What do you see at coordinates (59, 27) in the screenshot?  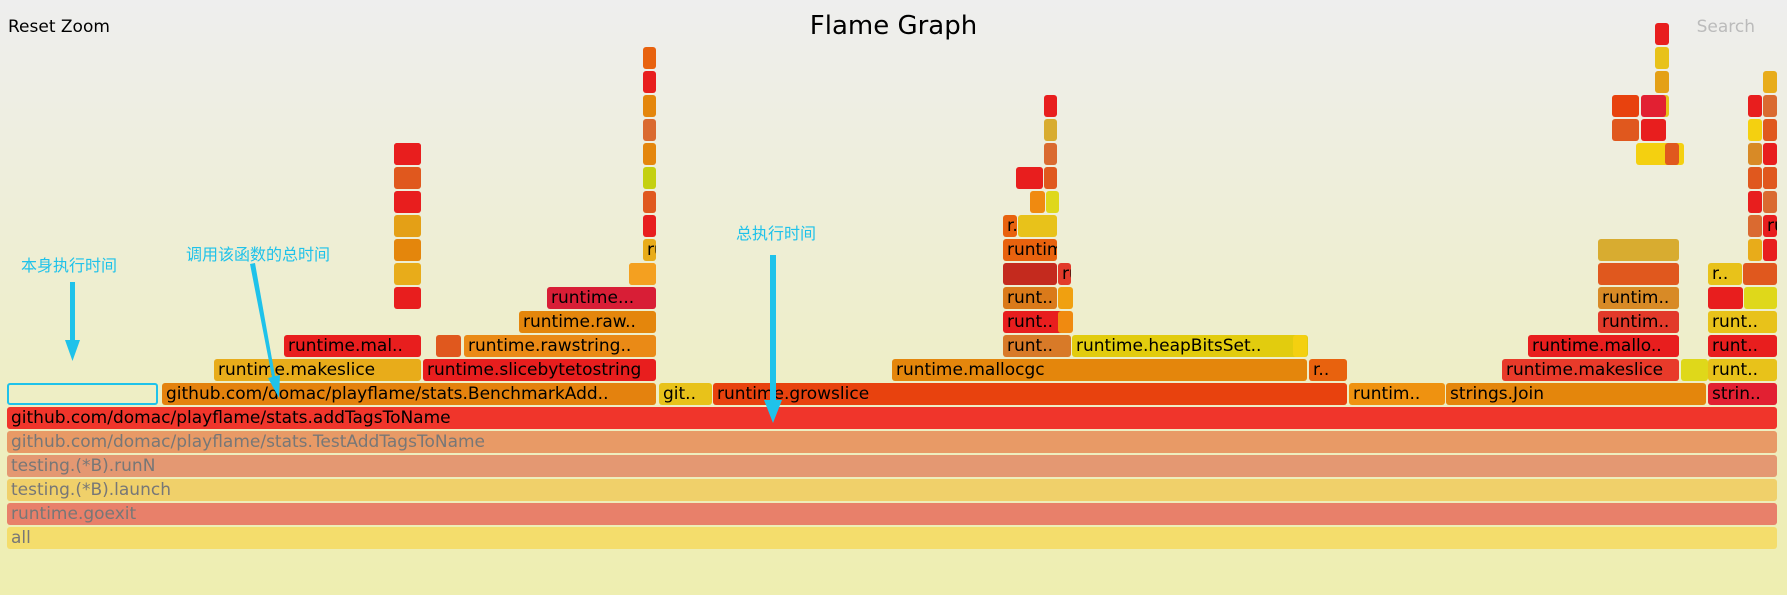 I see `reset-zoom-button: Reset Zoom` at bounding box center [59, 27].